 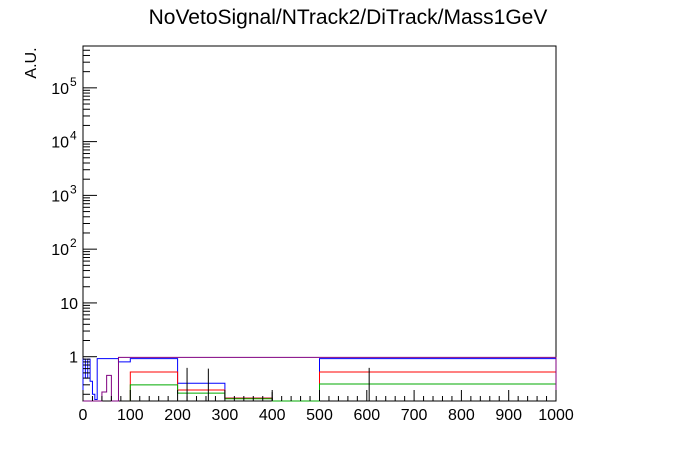 What do you see at coordinates (272, 415) in the screenshot?
I see `x-tick-label: 400` at bounding box center [272, 415].